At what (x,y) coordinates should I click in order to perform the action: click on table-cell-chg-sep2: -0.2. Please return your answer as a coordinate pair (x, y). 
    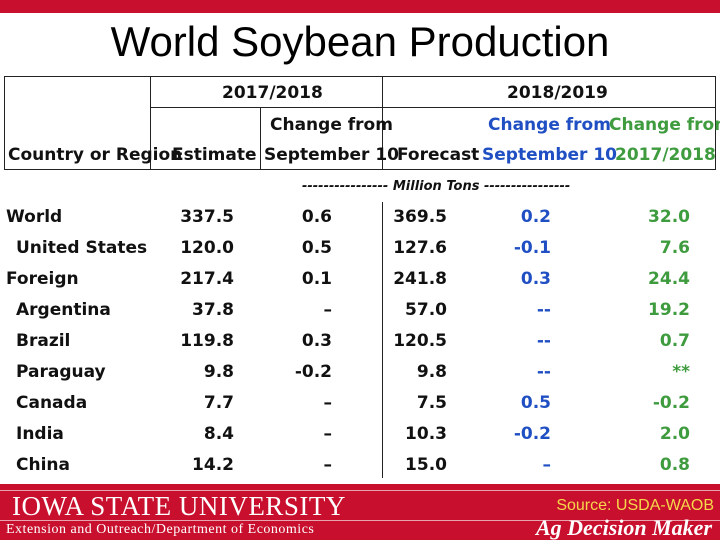
    Looking at the image, I should click on (532, 434).